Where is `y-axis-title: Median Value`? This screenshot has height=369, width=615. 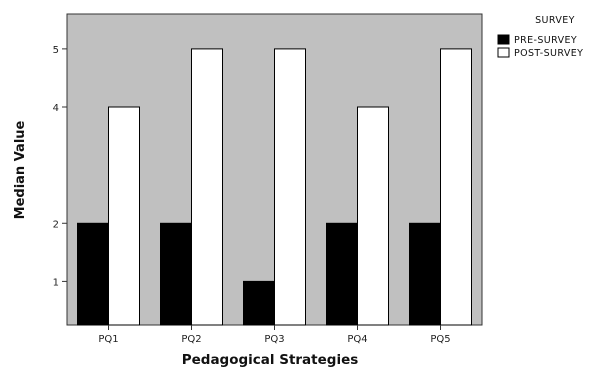
y-axis-title: Median Value is located at coordinates (20, 169).